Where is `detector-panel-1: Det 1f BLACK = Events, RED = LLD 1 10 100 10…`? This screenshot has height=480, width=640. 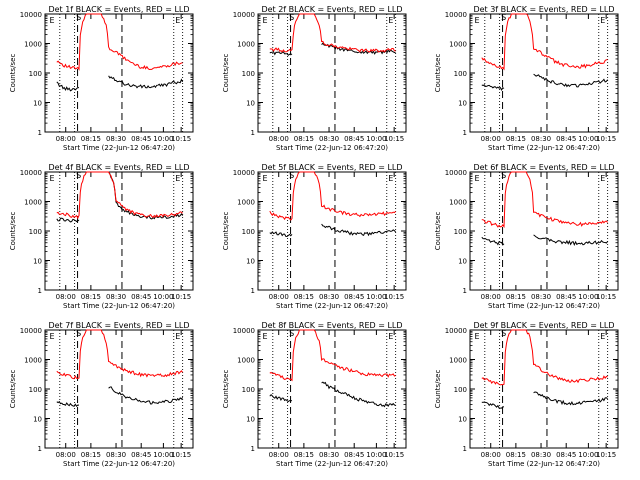
detector-panel-1: Det 1f BLACK = Events, RED = LLD 1 10 100 10… is located at coordinates (101, 78).